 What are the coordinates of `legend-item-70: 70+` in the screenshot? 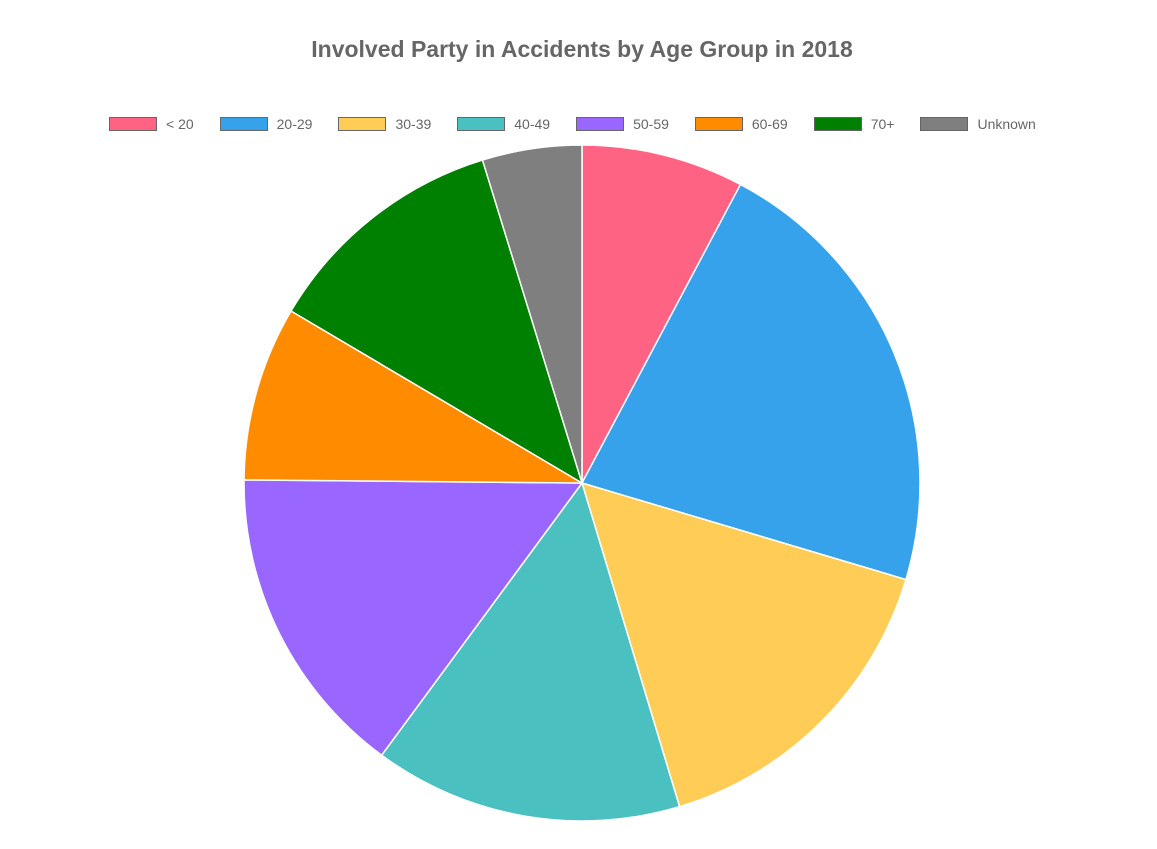 It's located at (854, 124).